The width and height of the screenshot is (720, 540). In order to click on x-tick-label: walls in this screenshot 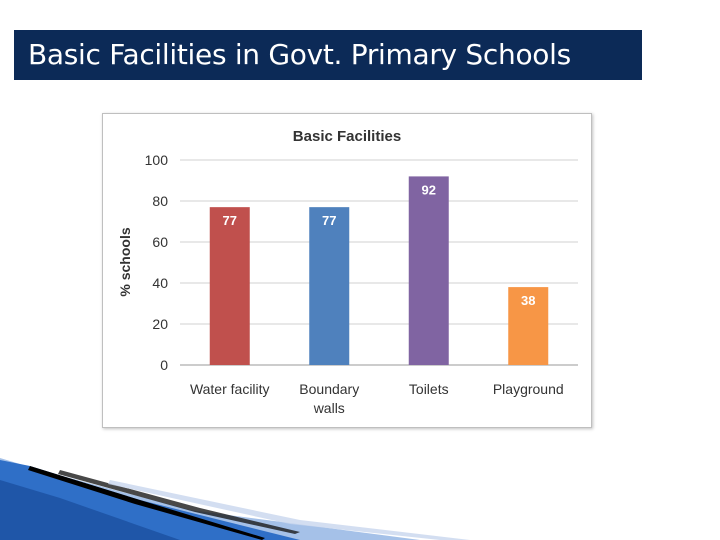, I will do `click(329, 408)`.